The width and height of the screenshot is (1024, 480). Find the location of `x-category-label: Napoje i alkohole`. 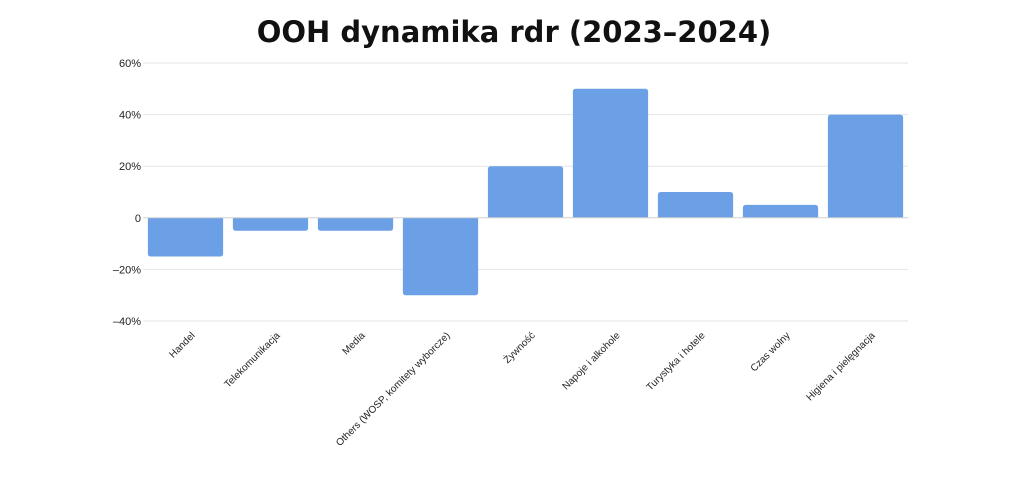

x-category-label: Napoje i alkohole is located at coordinates (592, 361).